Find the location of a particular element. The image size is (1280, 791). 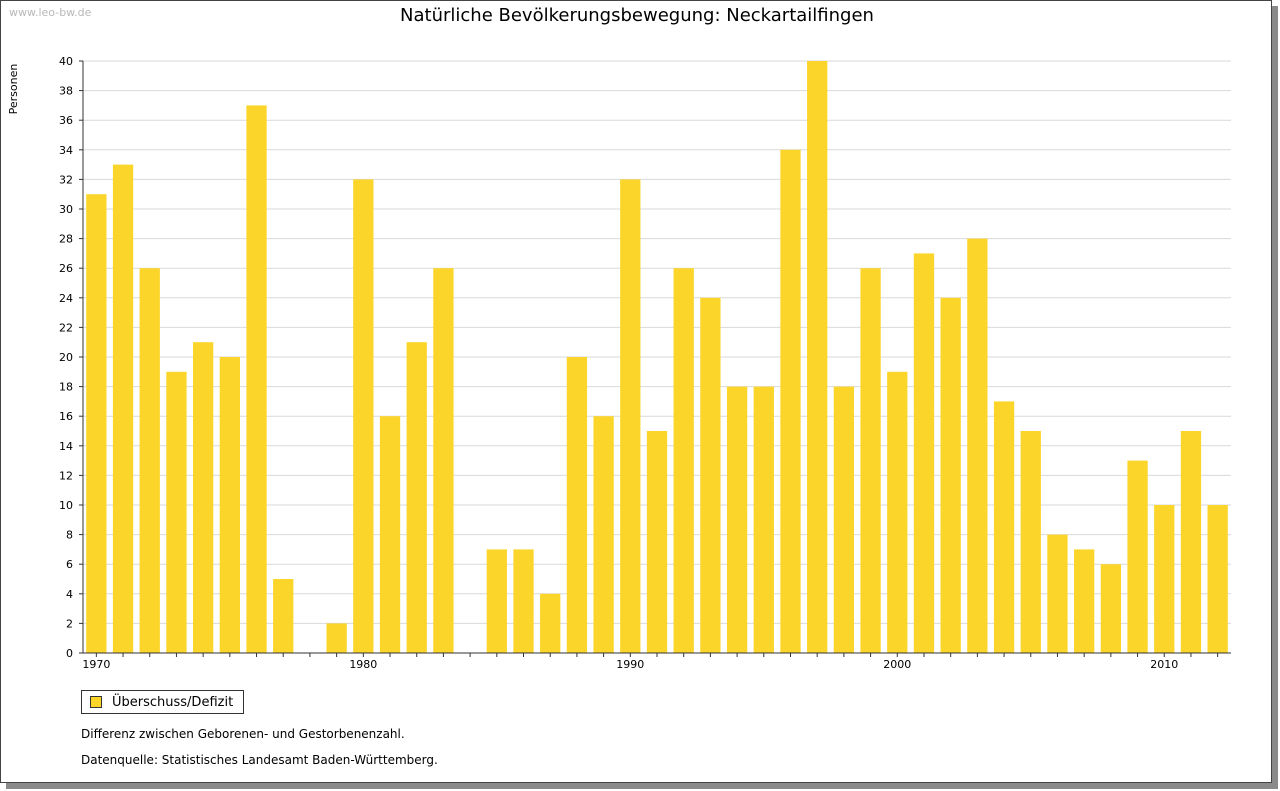

bar-1994 is located at coordinates (737, 519).